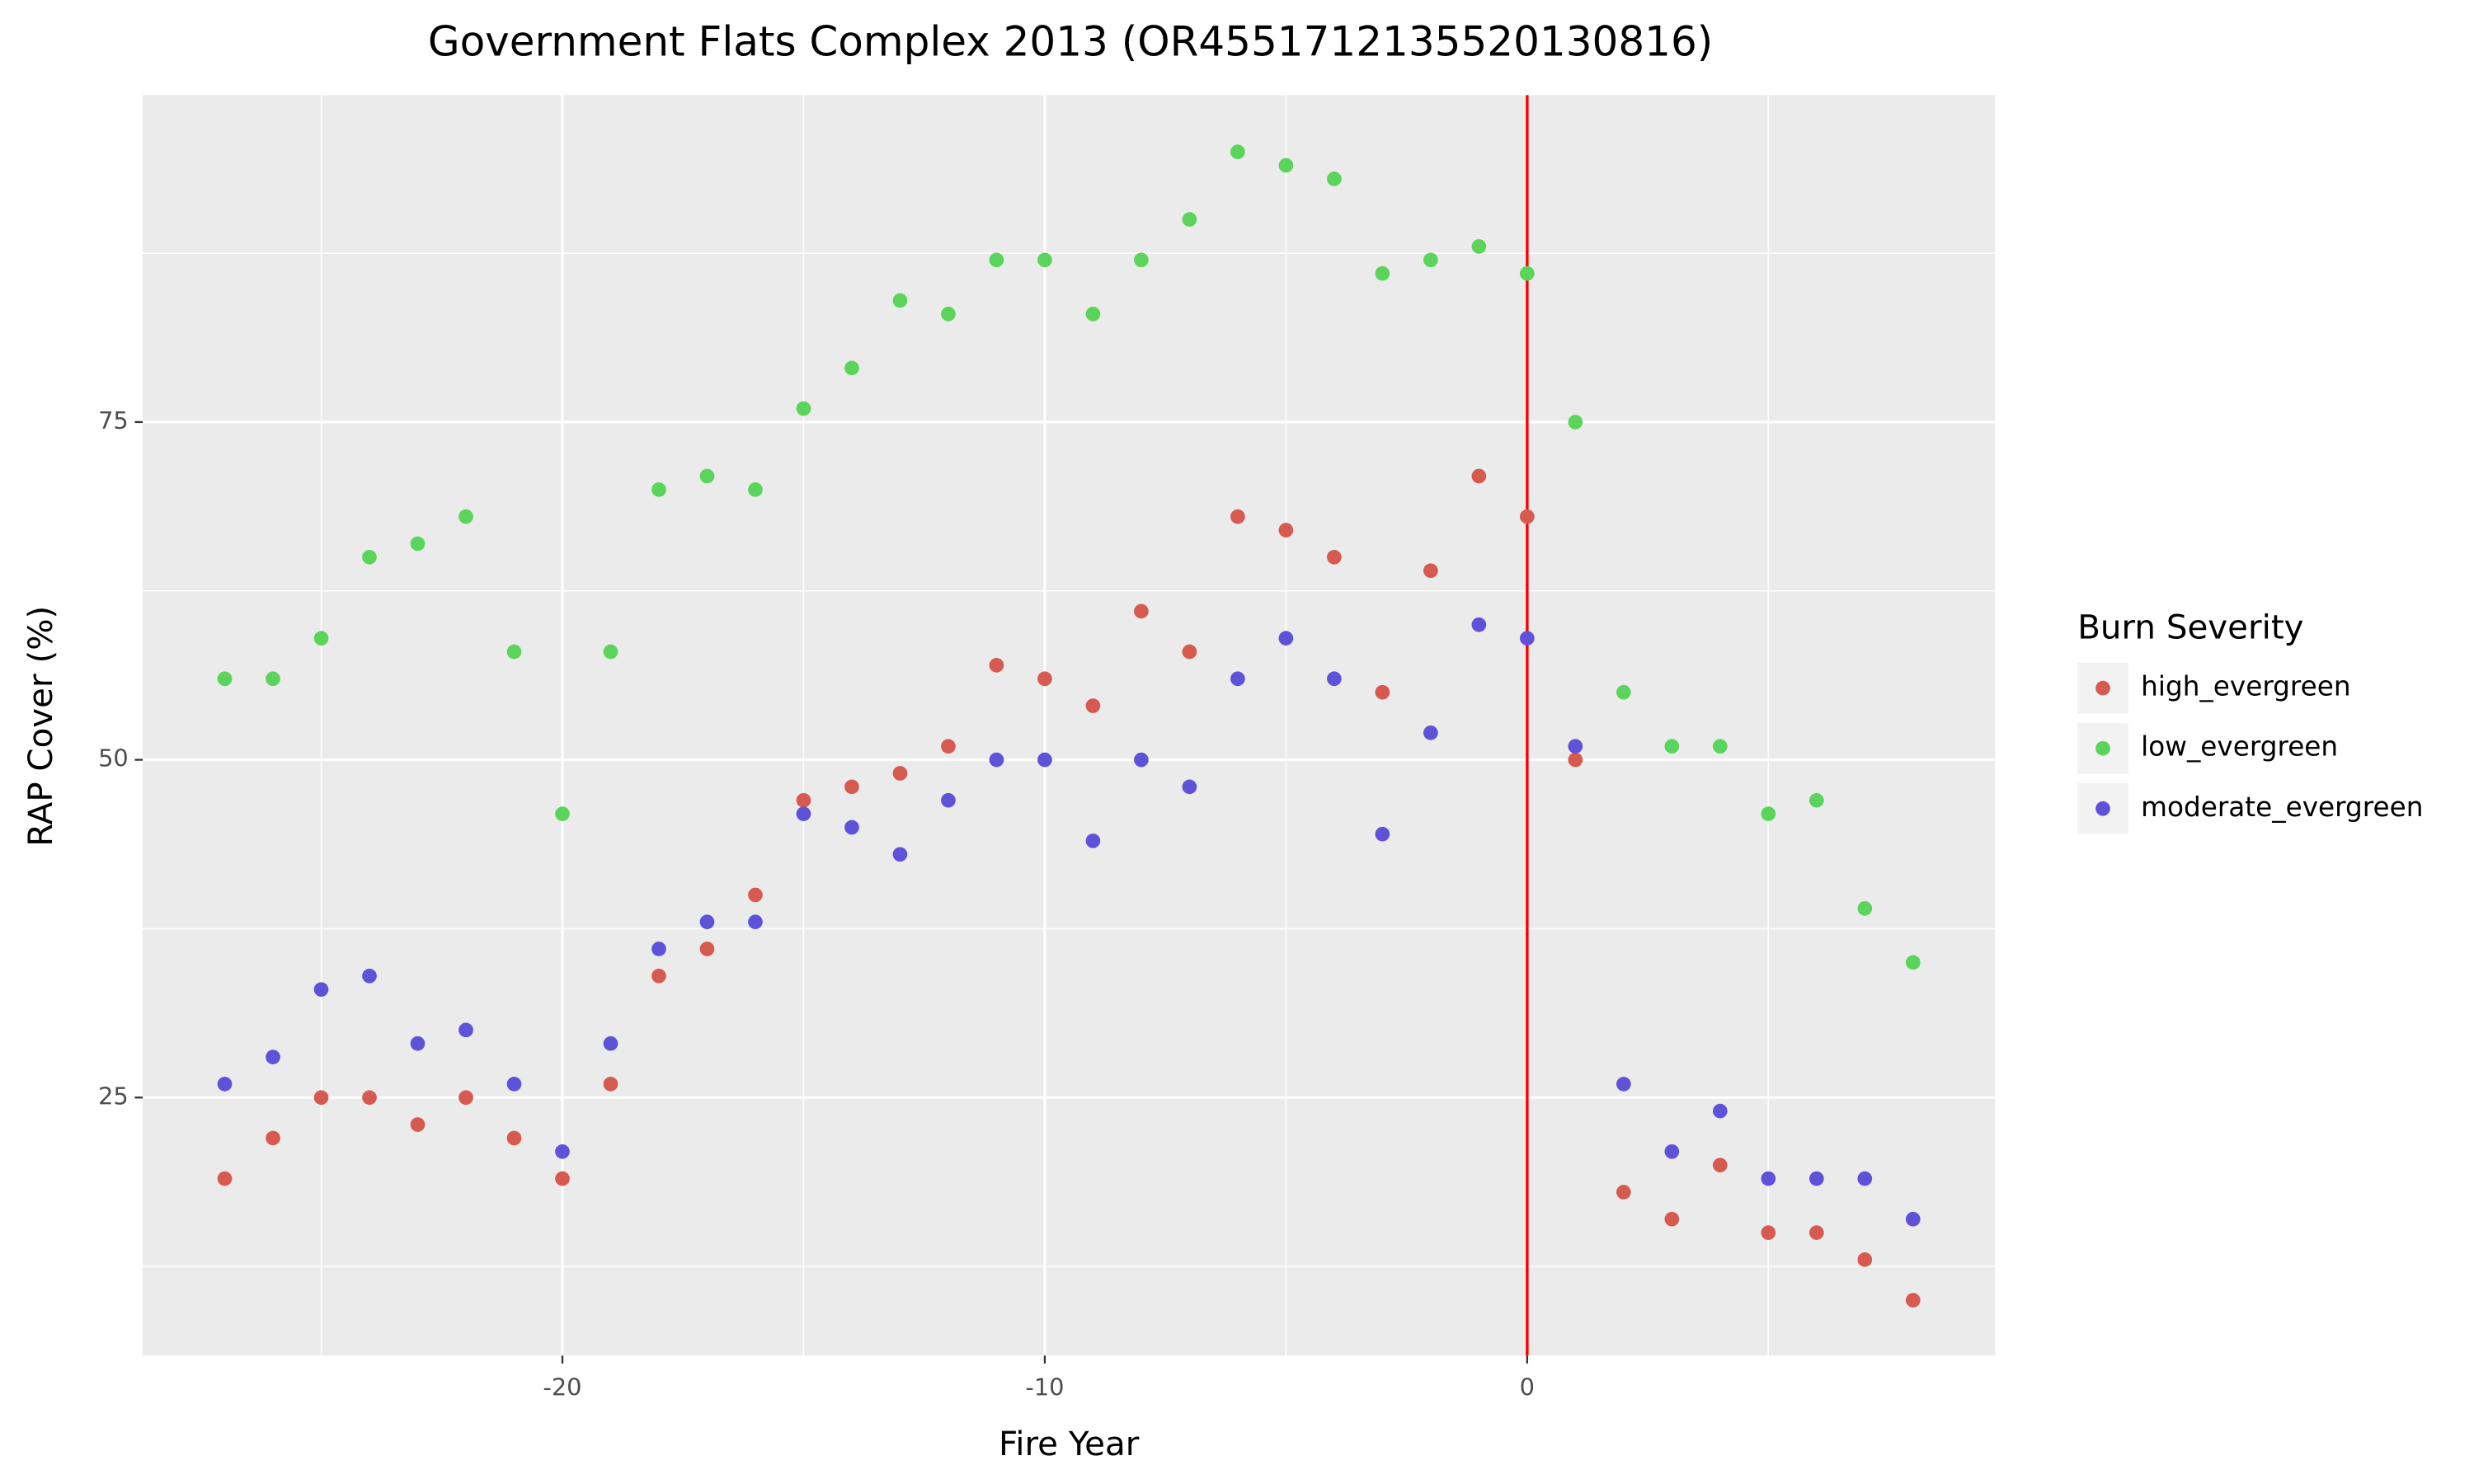 Image resolution: width=2474 pixels, height=1484 pixels. What do you see at coordinates (1069, 1444) in the screenshot?
I see `x-axis-title: Fire Year` at bounding box center [1069, 1444].